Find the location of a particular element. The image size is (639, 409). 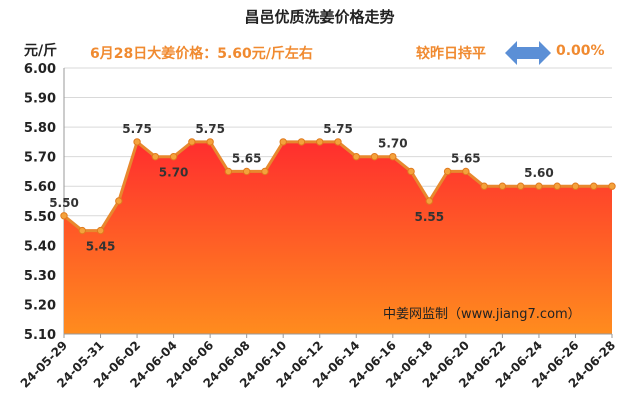

data-label: 5.60 is located at coordinates (539, 173).